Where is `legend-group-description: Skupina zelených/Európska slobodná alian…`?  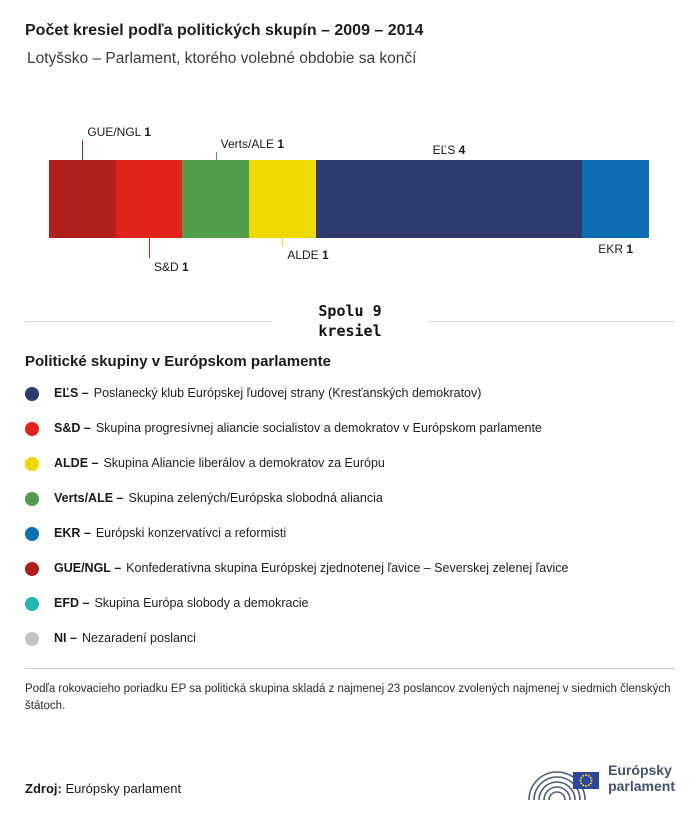
legend-group-description: Skupina zelených/Európska slobodná alian… is located at coordinates (255, 498).